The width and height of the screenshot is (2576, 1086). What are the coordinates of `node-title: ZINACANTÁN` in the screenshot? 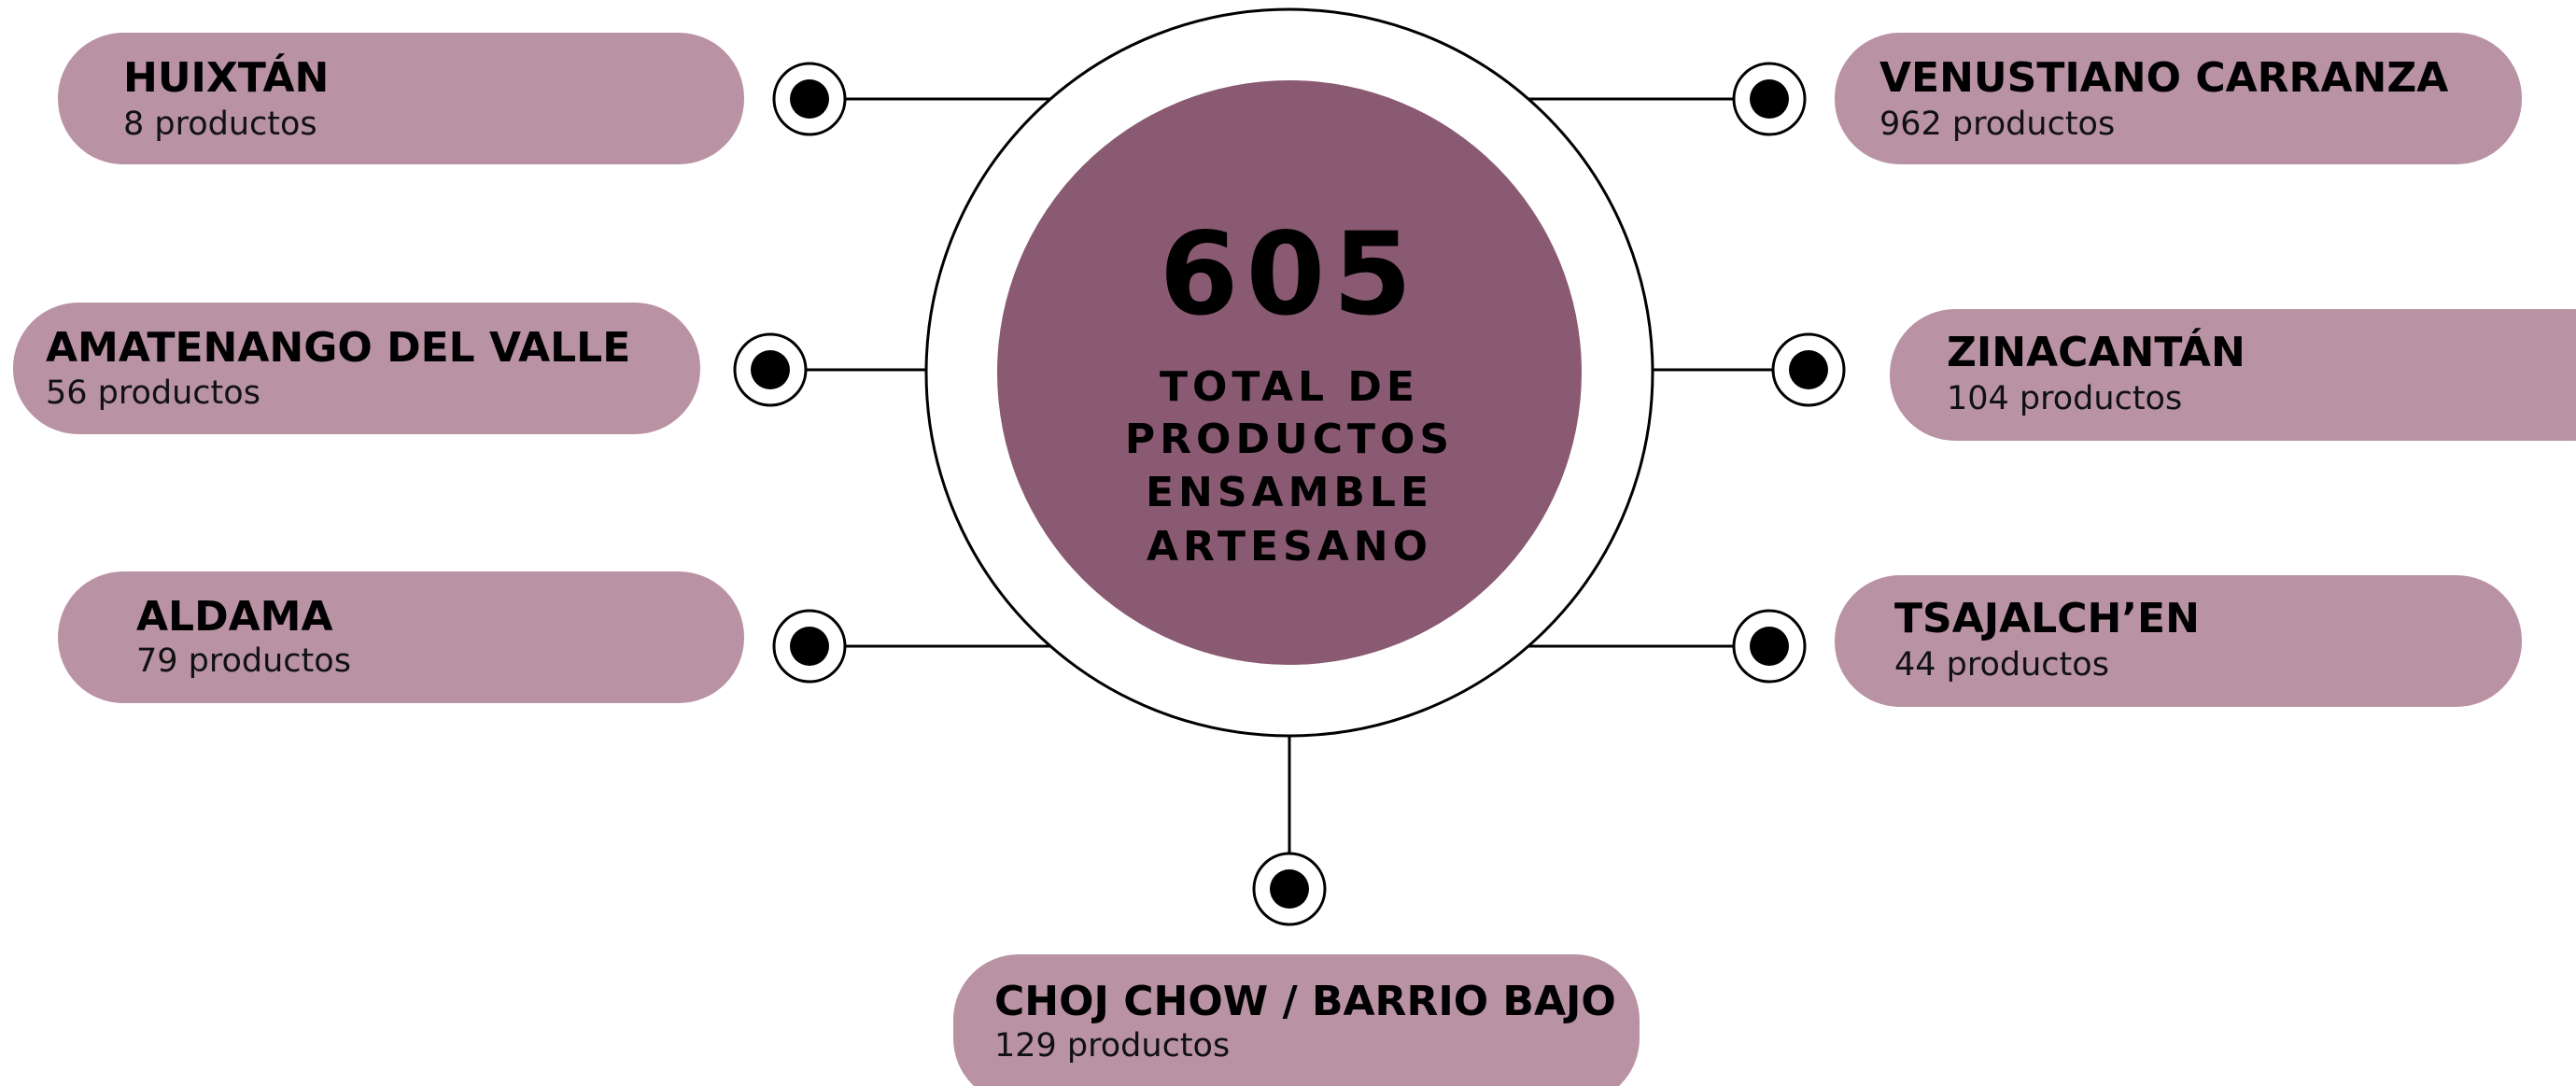 It's located at (2096, 352).